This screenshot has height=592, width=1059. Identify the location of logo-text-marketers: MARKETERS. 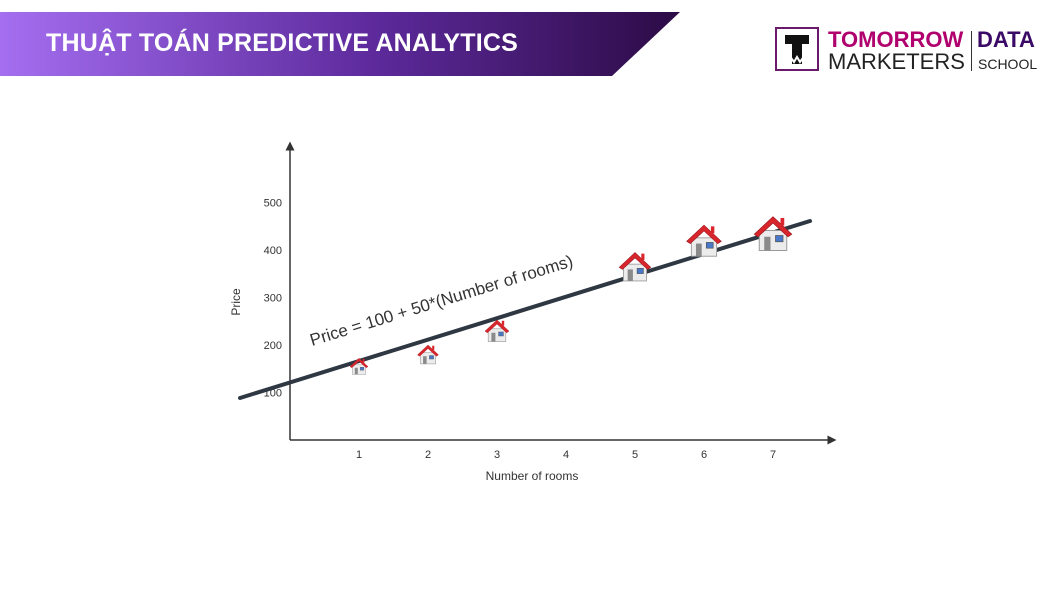
(896, 61).